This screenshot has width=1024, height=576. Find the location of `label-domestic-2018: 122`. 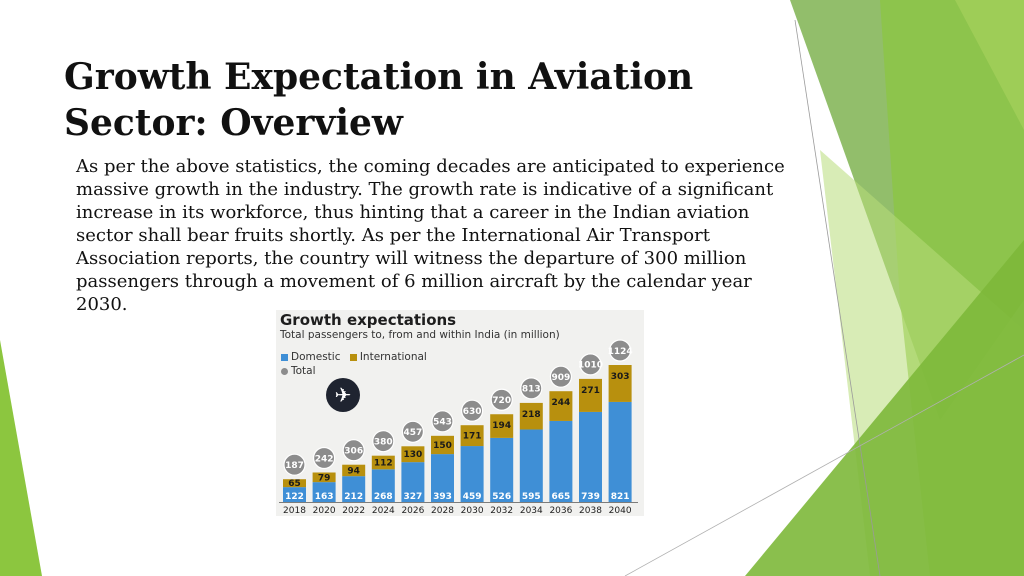

label-domestic-2018: 122 is located at coordinates (294, 497).